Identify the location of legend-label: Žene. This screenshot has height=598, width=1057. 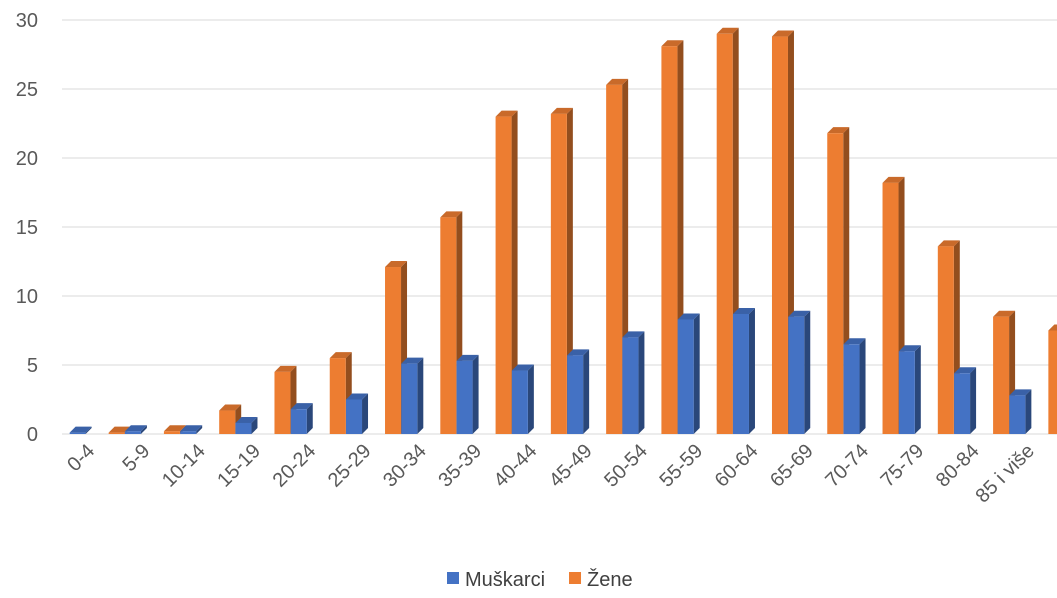
(610, 579).